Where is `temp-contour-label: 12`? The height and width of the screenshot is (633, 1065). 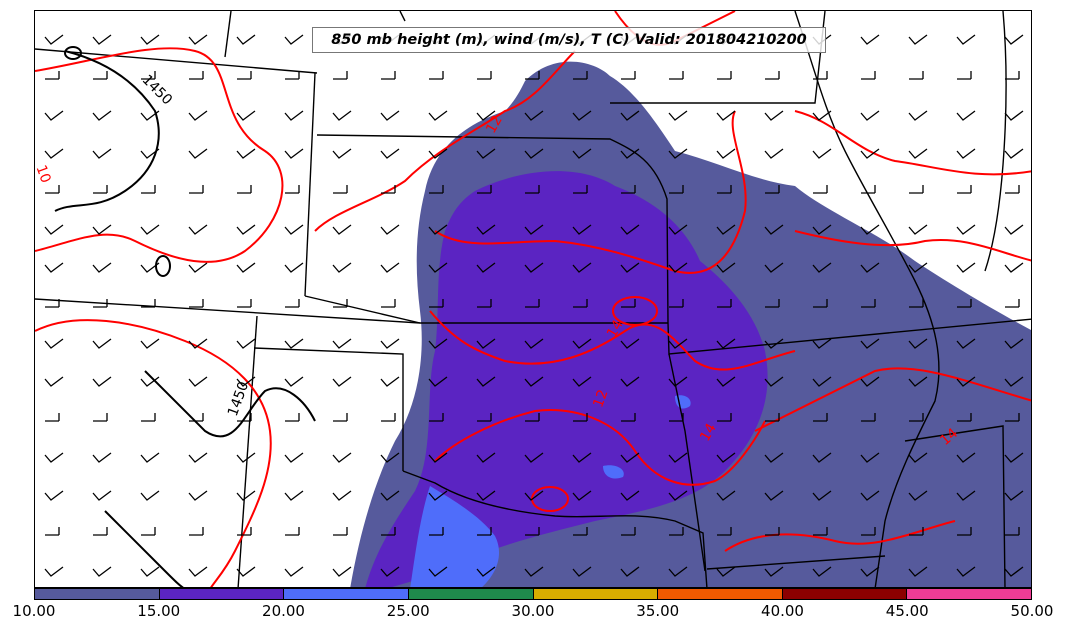
temp-contour-label: 12 is located at coordinates (600, 398).